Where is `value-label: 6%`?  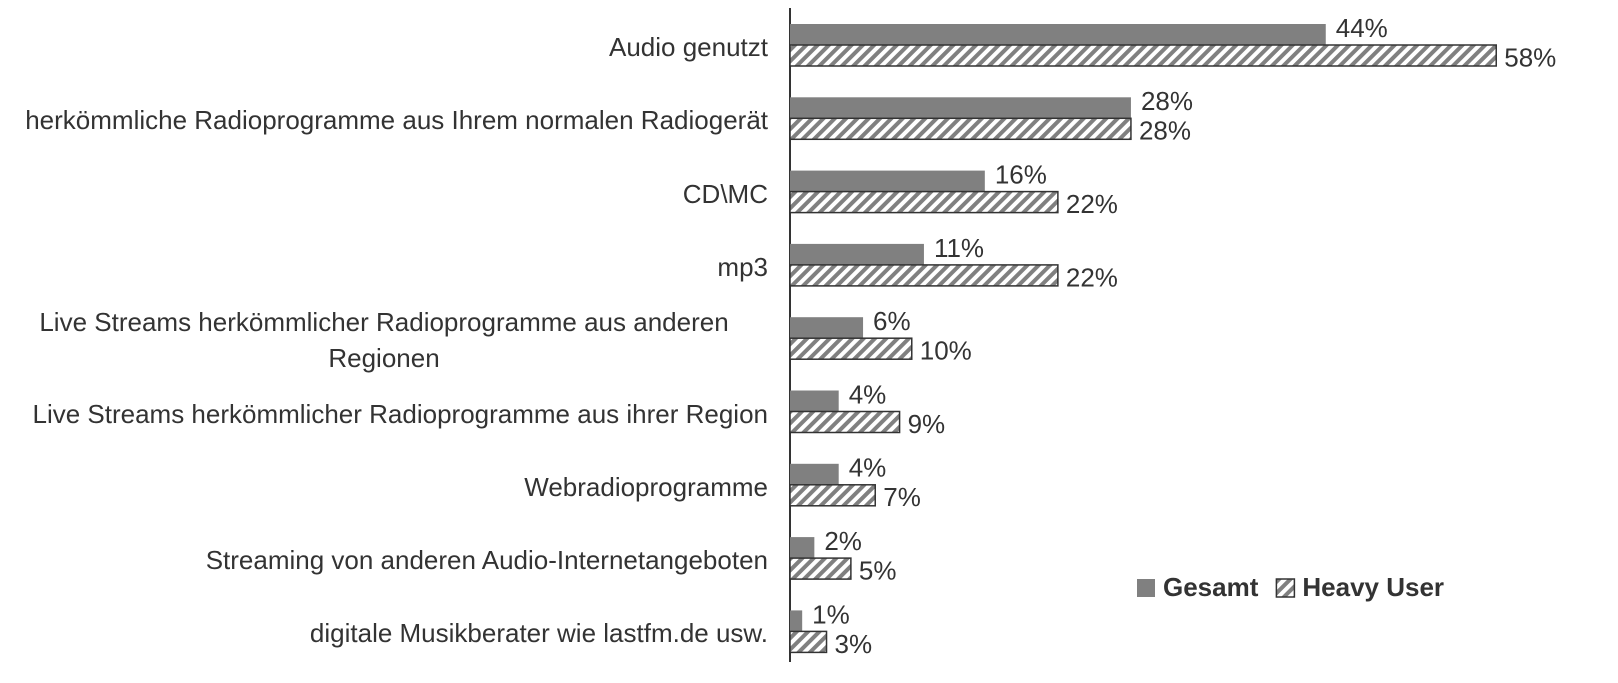
value-label: 6% is located at coordinates (892, 321).